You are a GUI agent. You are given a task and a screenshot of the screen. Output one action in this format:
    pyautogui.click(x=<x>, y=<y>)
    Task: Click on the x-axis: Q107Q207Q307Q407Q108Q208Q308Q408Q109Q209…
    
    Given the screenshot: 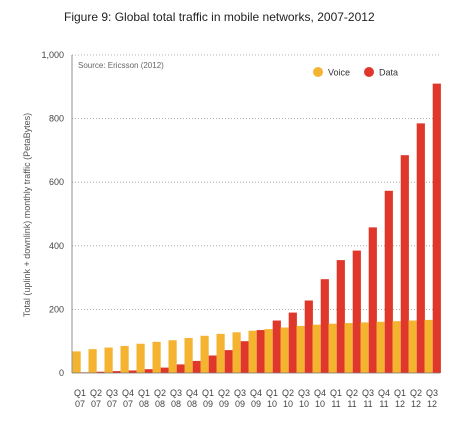 What is the action you would take?
    pyautogui.click(x=256, y=390)
    